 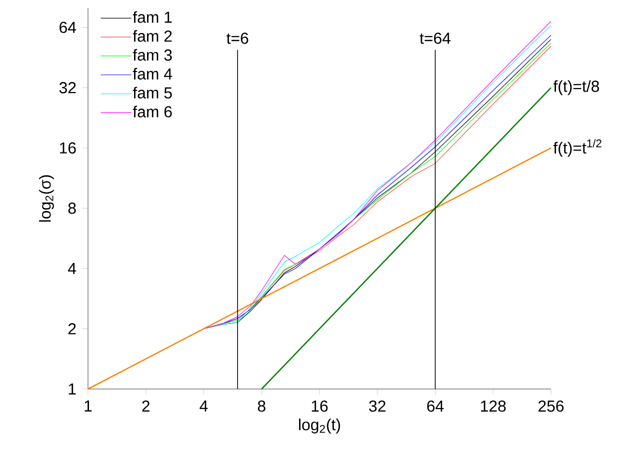 What do you see at coordinates (204, 406) in the screenshot?
I see `x-tick-label: 4` at bounding box center [204, 406].